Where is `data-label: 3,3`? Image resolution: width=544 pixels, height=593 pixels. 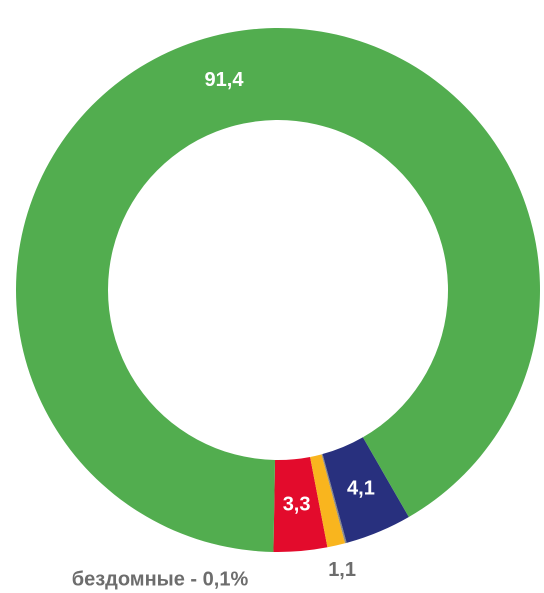
data-label: 3,3 is located at coordinates (297, 504).